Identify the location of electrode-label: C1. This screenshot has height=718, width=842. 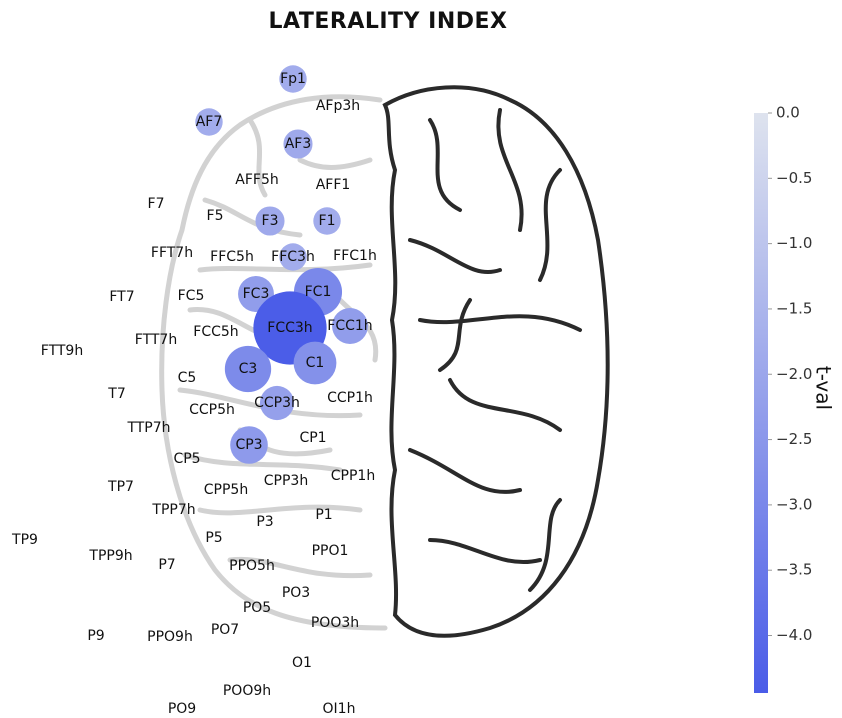
(315, 363).